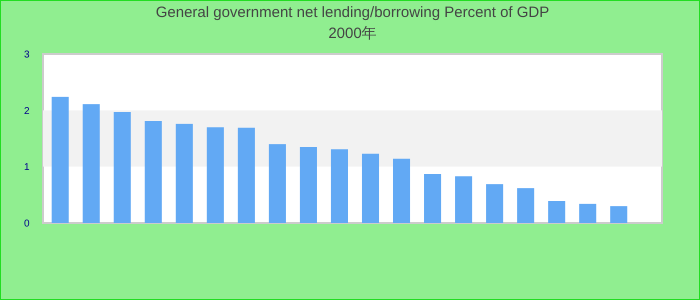 This screenshot has width=700, height=300. I want to click on y-tick-label: 2, so click(27, 111).